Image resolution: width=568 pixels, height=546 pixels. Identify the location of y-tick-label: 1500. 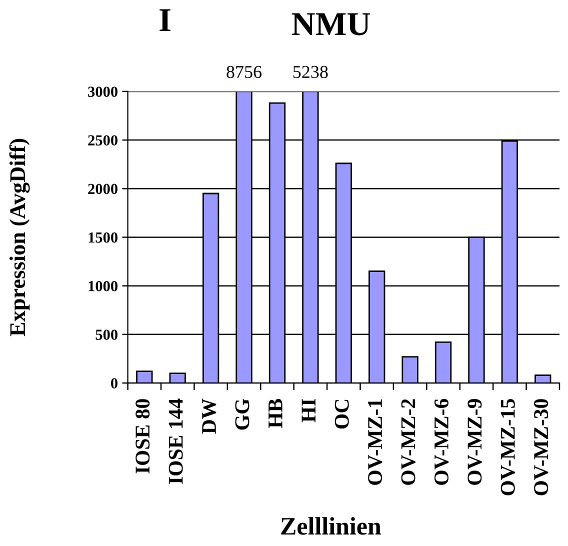
(103, 237).